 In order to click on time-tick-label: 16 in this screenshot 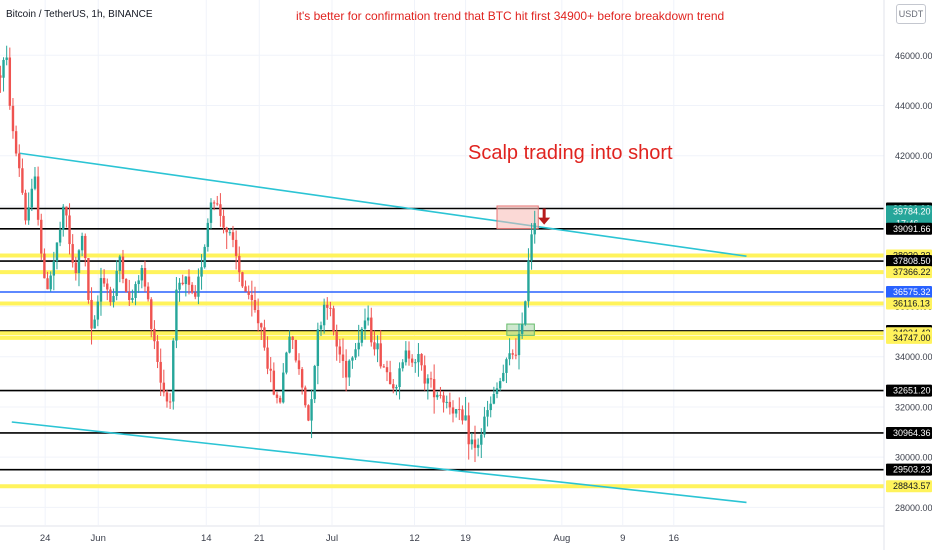, I will do `click(674, 538)`.